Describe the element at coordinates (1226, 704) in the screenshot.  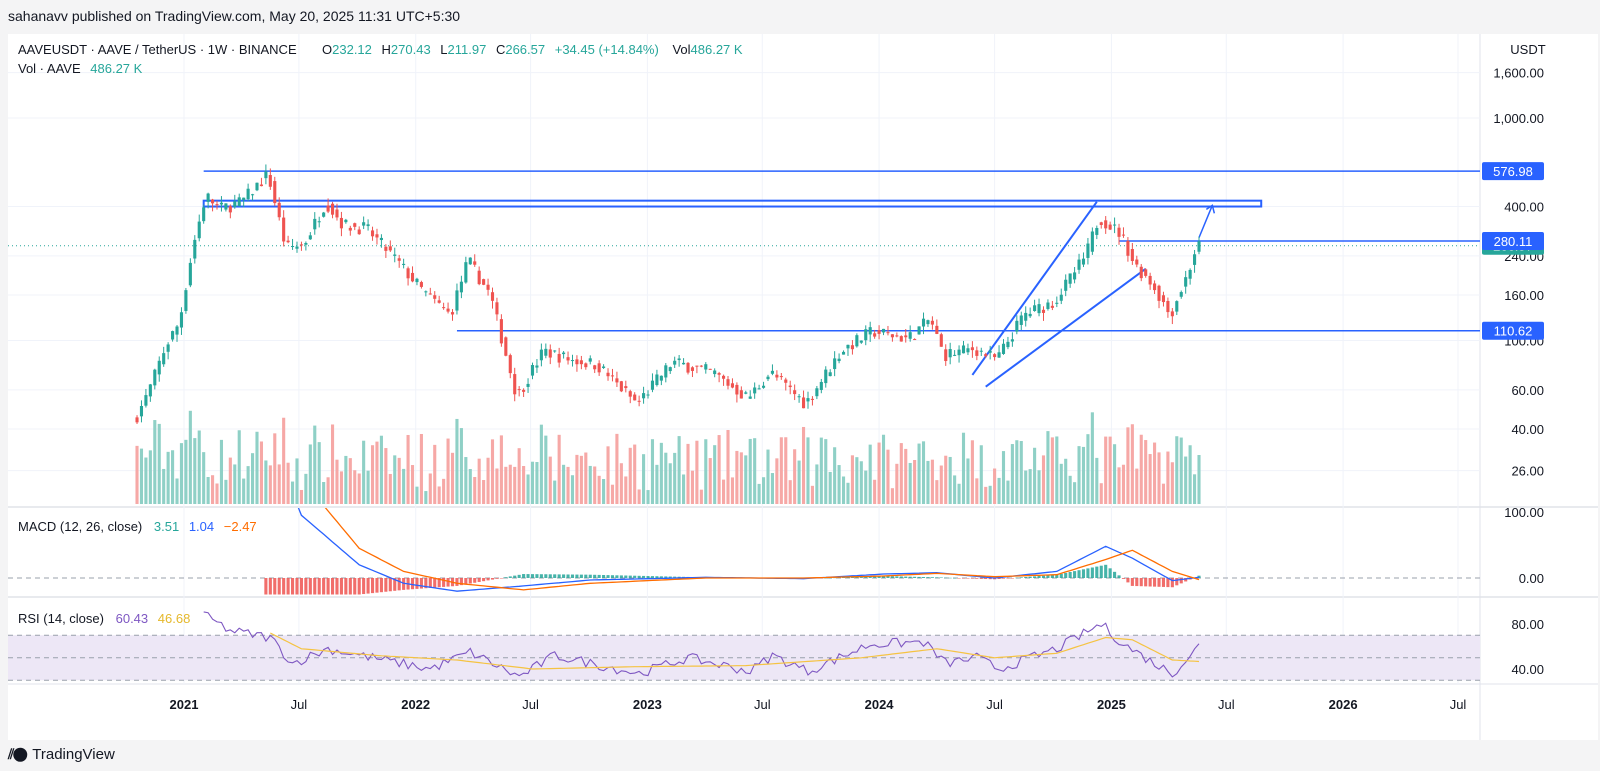
I see `x-tick-label: Jul` at that location.